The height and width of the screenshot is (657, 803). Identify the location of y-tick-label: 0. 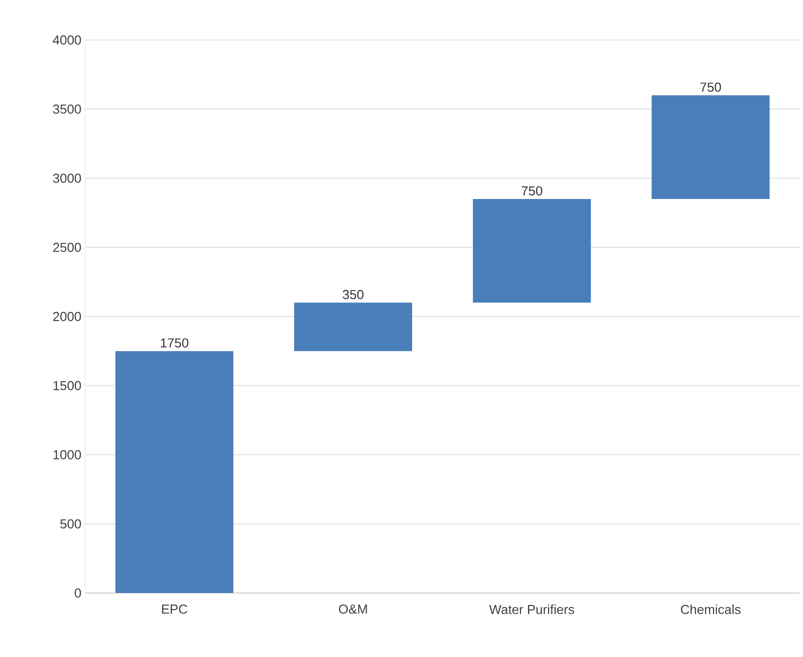
(77, 593).